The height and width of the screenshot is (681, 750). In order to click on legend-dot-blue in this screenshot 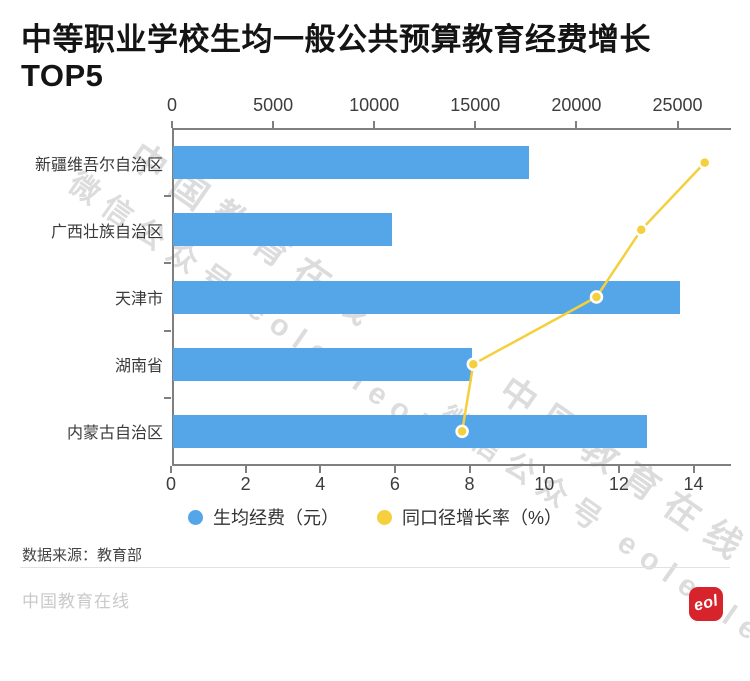, I will do `click(195, 517)`.